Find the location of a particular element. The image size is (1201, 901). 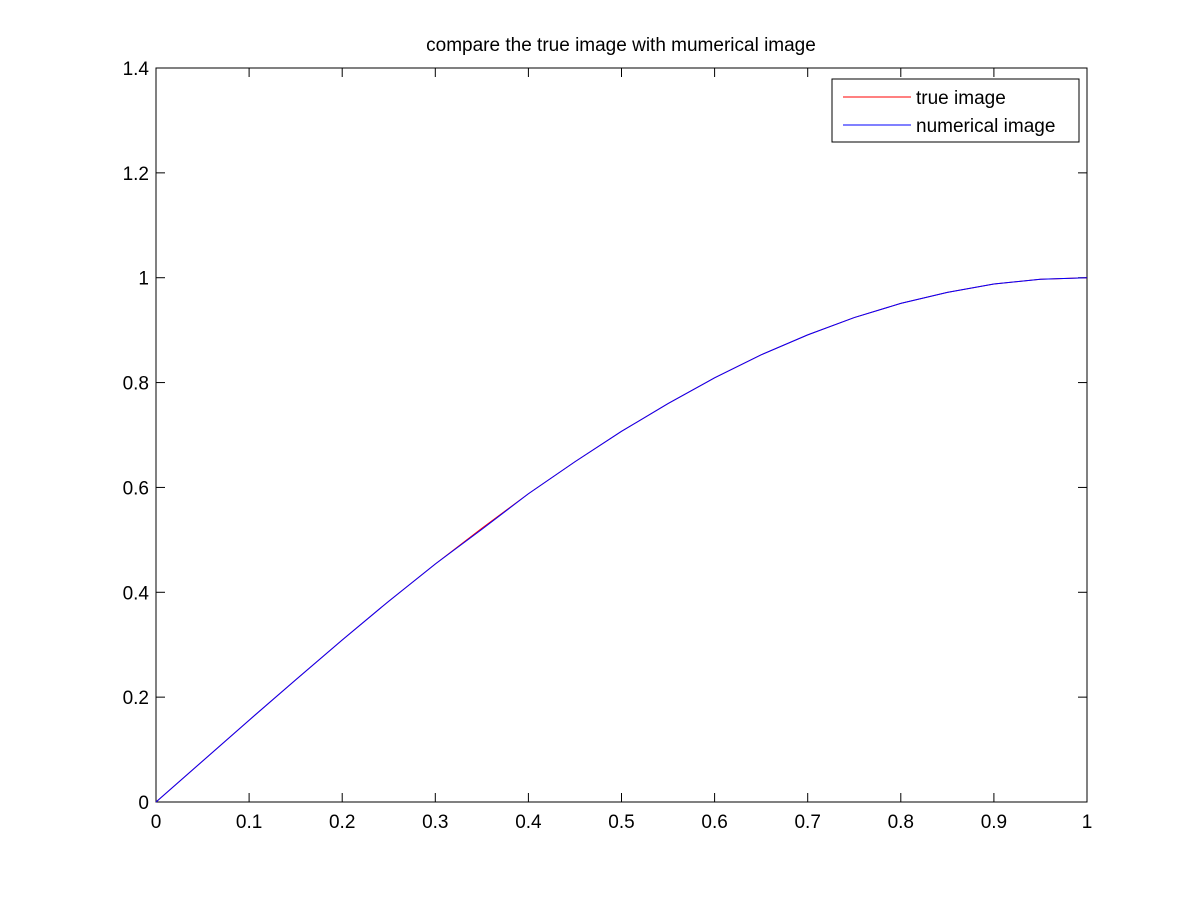

y-tick-label: 0 is located at coordinates (143, 803).